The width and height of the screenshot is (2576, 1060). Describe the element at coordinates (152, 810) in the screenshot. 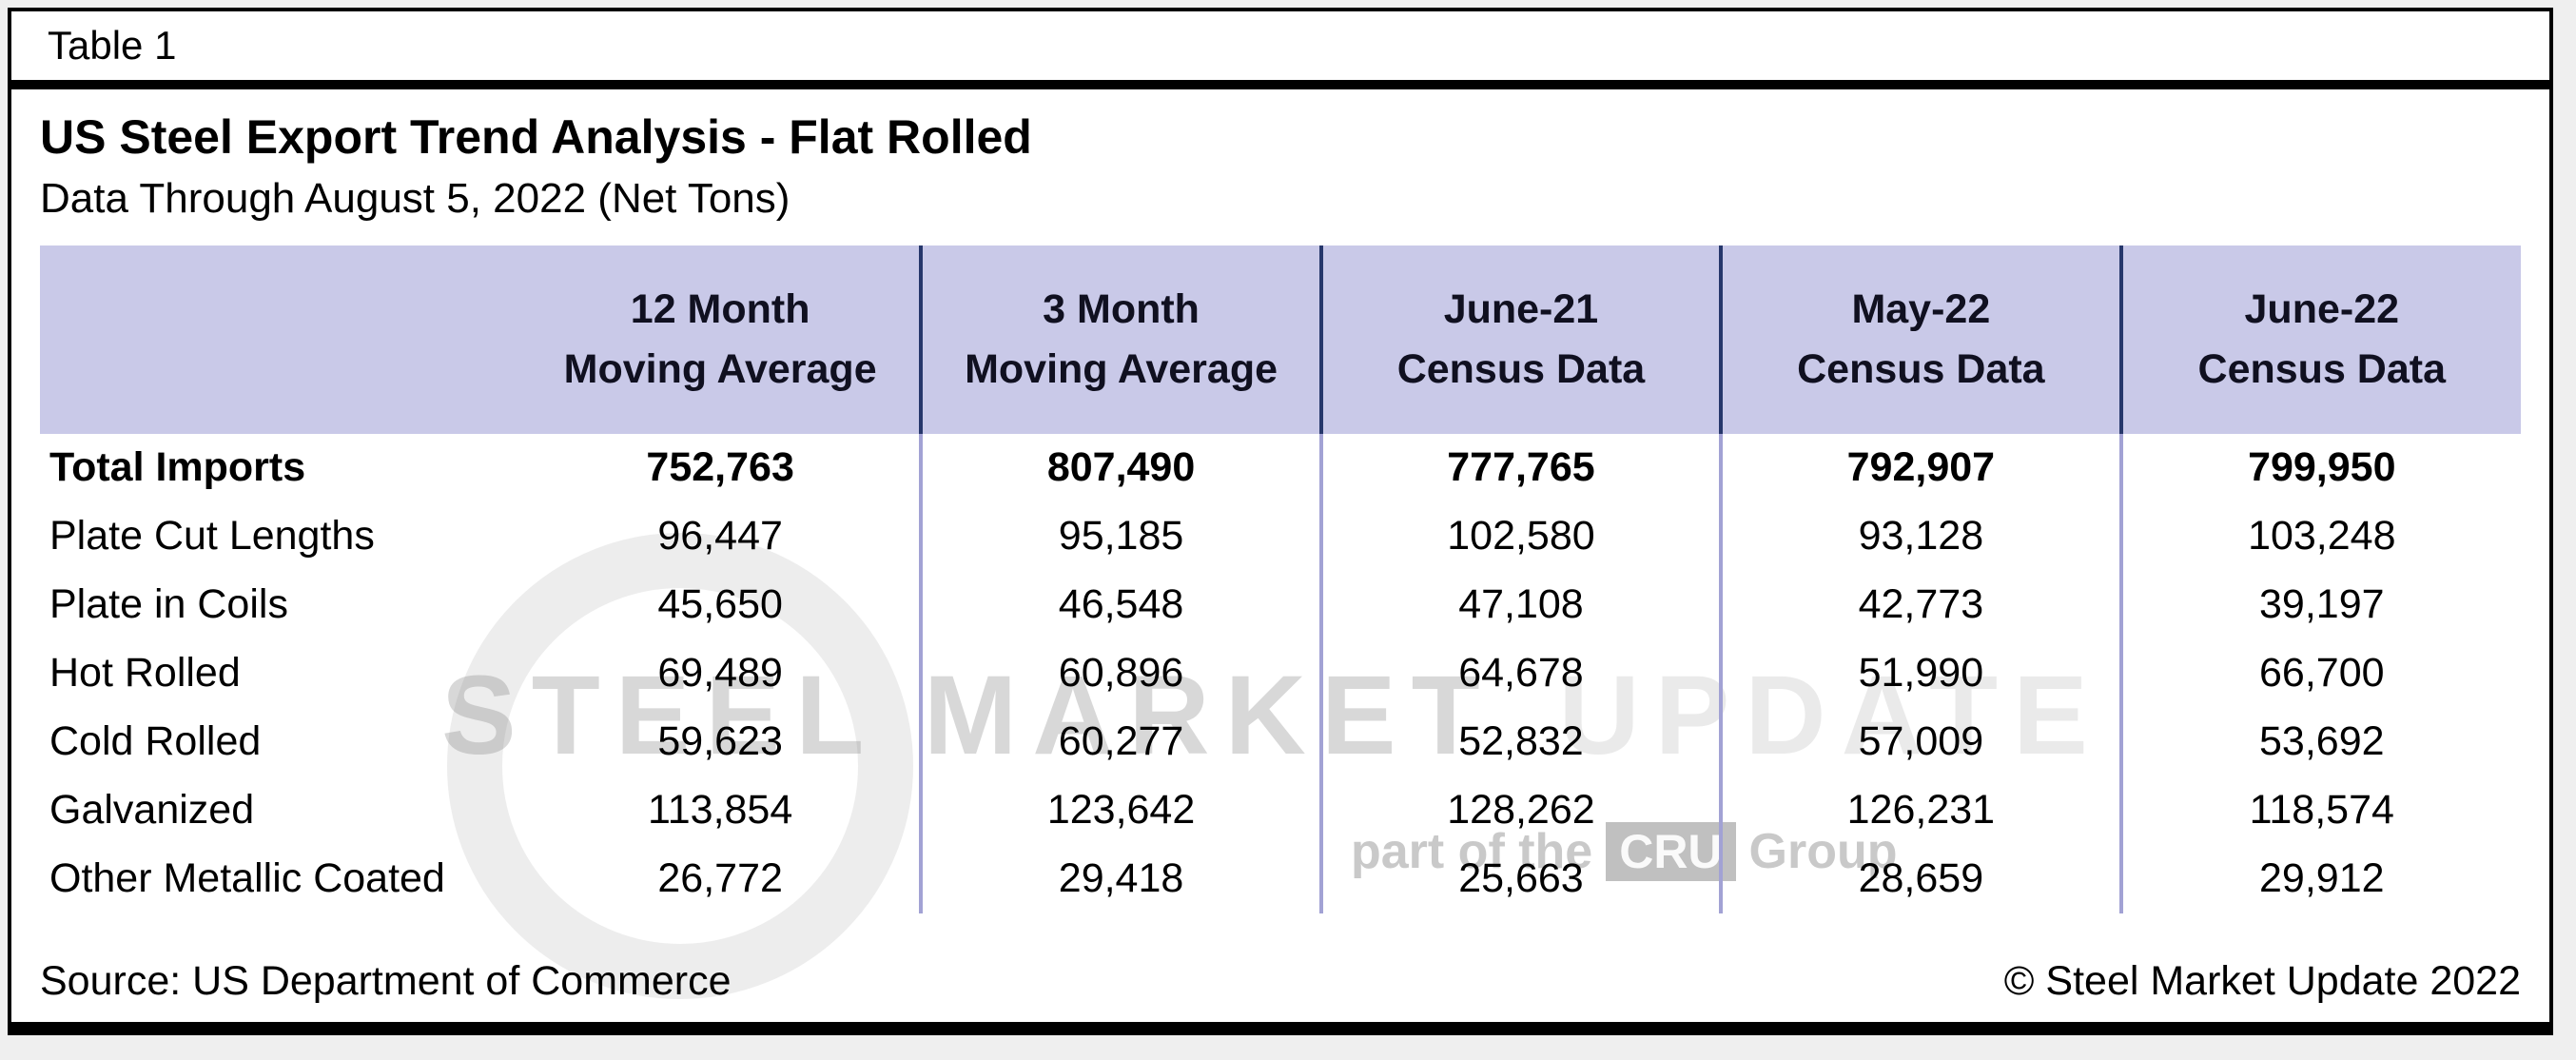

I see `row-label: Galvanized` at that location.